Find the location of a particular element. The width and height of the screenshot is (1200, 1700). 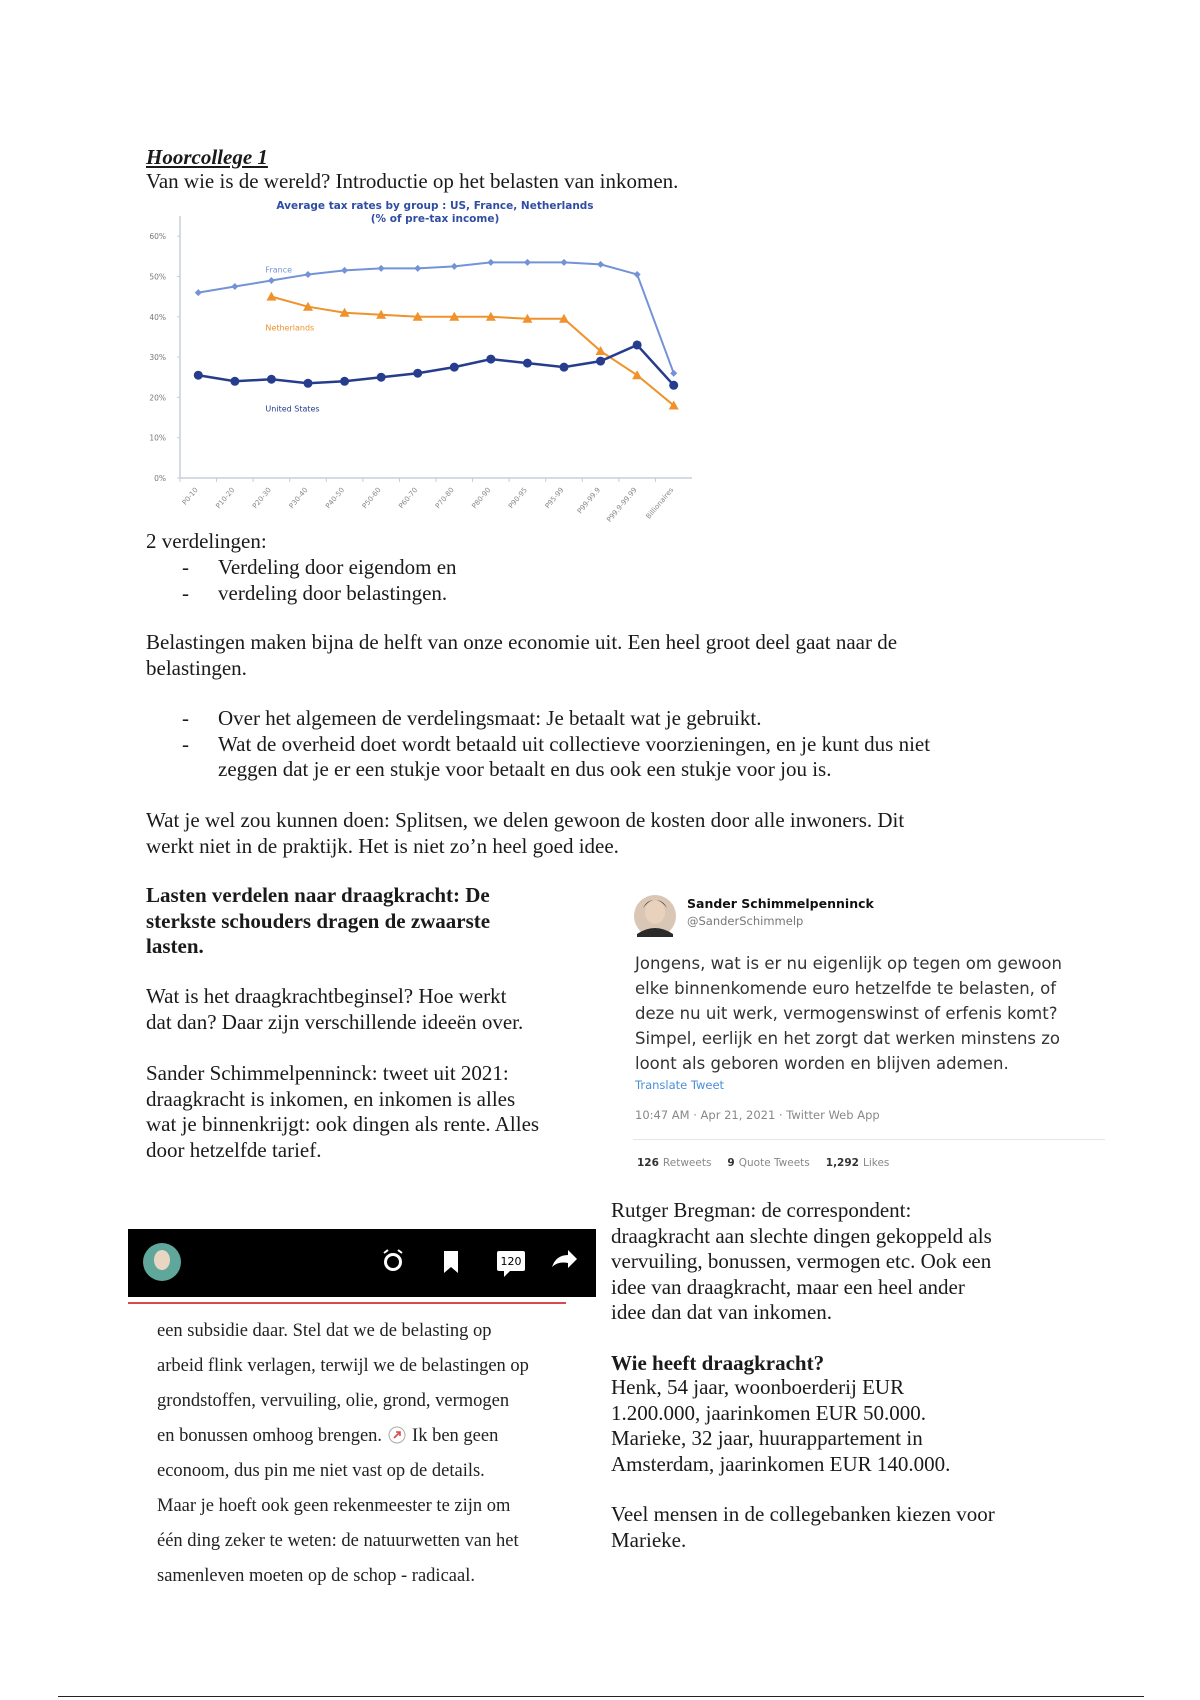

text-line: Verdeling door eigendom en is located at coordinates (337, 567).